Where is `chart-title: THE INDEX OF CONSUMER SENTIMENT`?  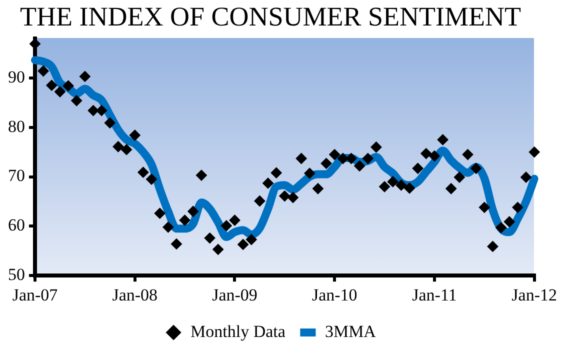
chart-title: THE INDEX OF CONSUMER SENTIMENT is located at coordinates (271, 16).